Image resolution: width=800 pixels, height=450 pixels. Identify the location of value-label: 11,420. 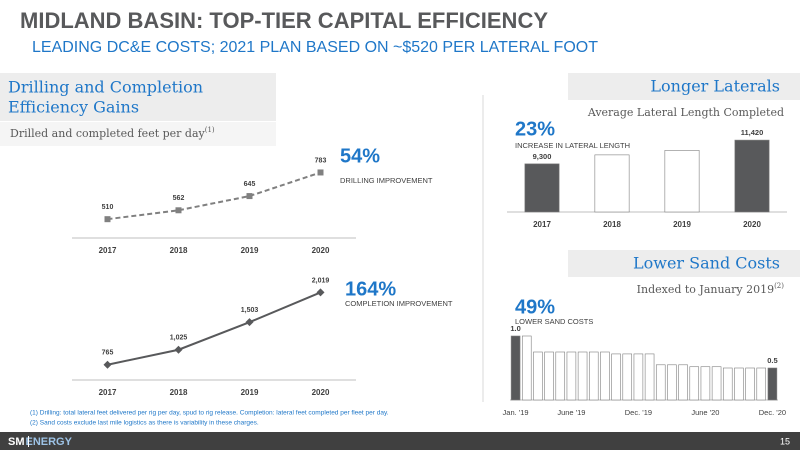
(752, 132).